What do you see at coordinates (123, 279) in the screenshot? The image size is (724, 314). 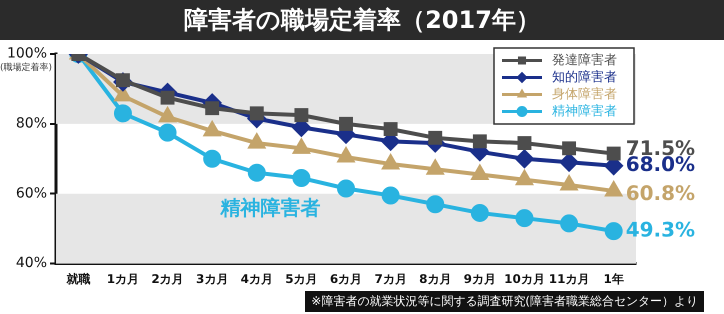 I see `x-tick-label: 1カ月` at bounding box center [123, 279].